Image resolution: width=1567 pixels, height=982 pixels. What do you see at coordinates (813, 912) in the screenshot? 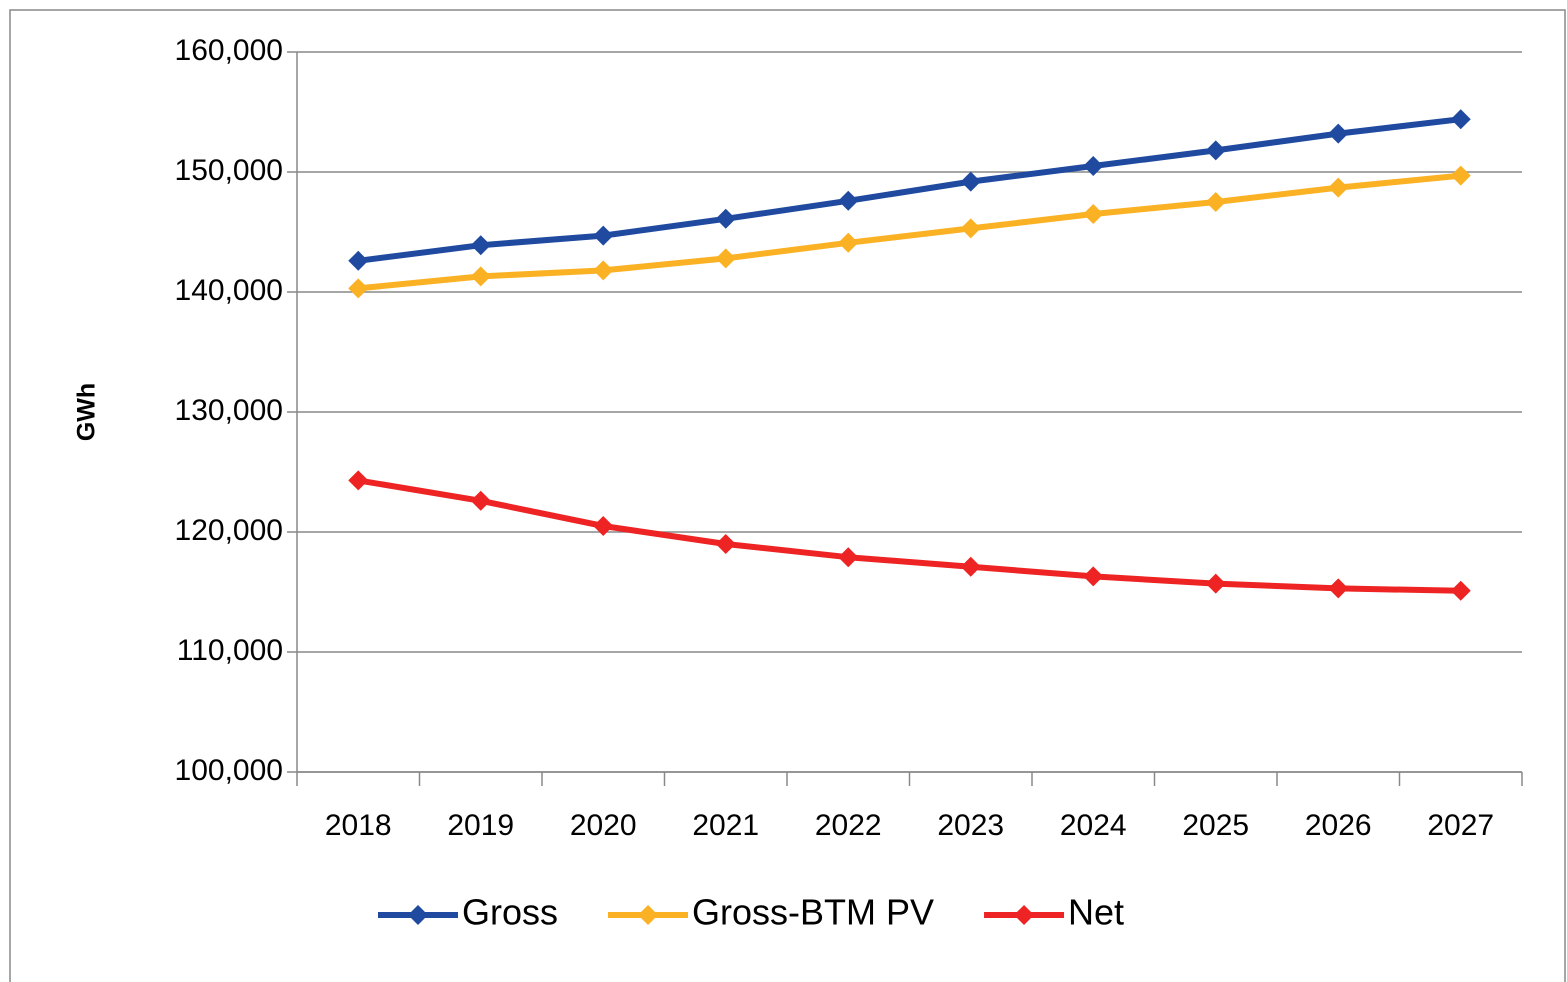
I see `legend-label: Gross-BTM PV` at bounding box center [813, 912].